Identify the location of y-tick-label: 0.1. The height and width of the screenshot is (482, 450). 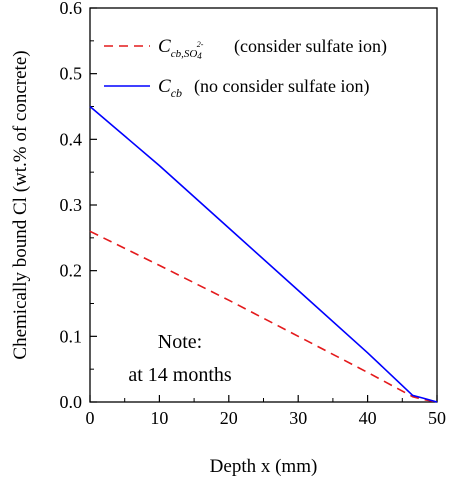
(71, 336).